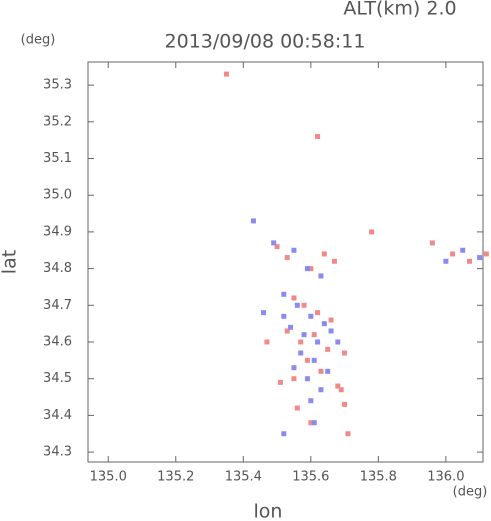  Describe the element at coordinates (445, 477) in the screenshot. I see `x-tick-label: 136.0` at that location.